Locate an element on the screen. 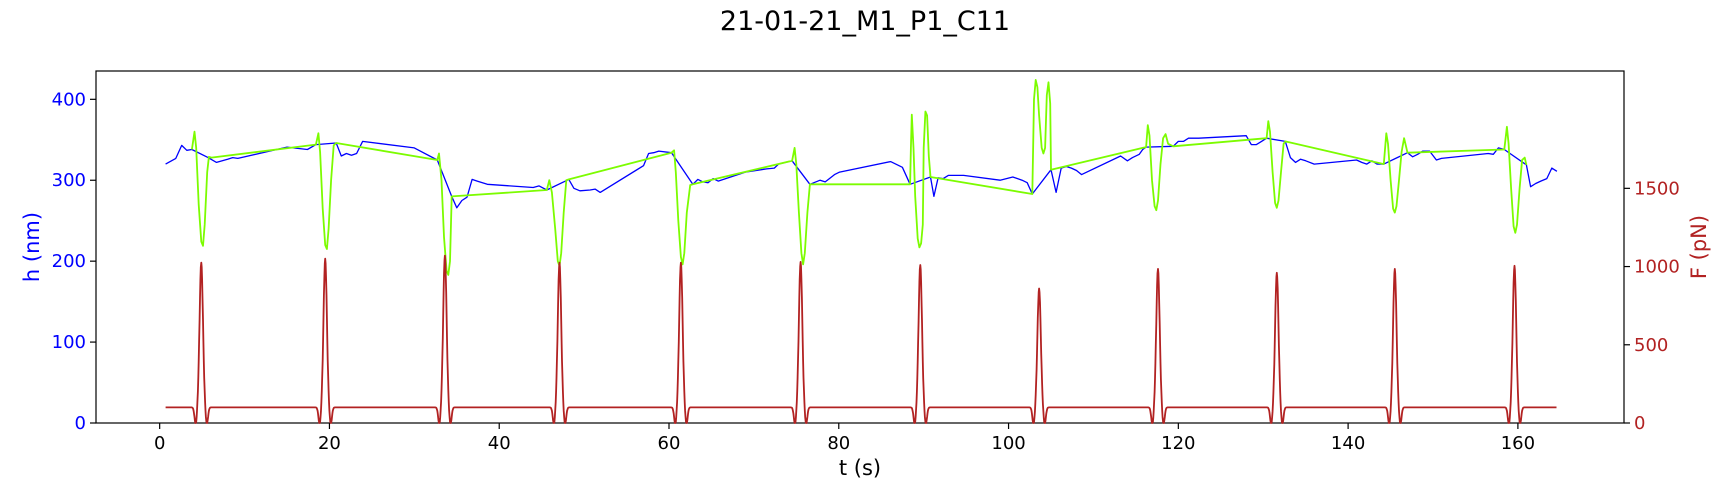 The width and height of the screenshot is (1727, 500). y-left-tick-label: 200 is located at coordinates (69, 261).